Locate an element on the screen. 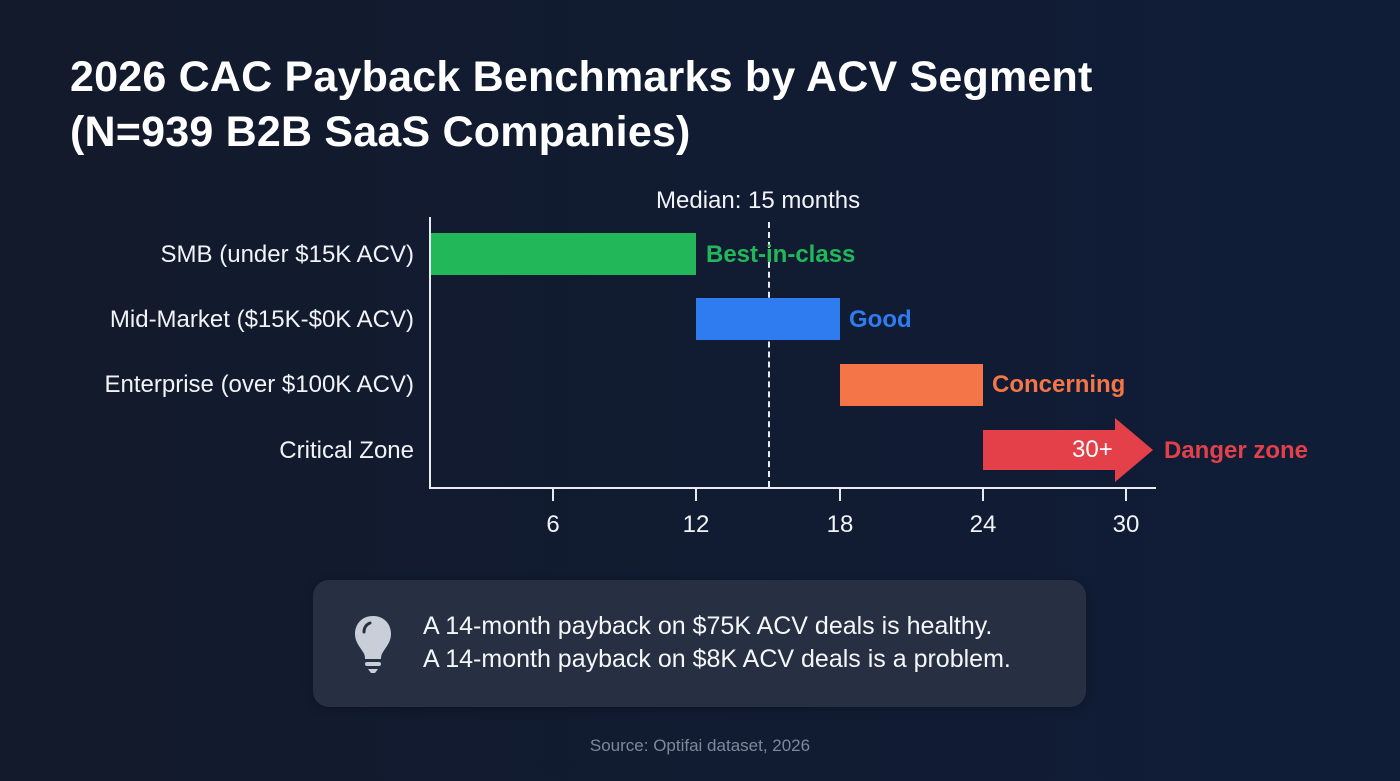 The width and height of the screenshot is (1400, 781). x-axis is located at coordinates (792, 488).